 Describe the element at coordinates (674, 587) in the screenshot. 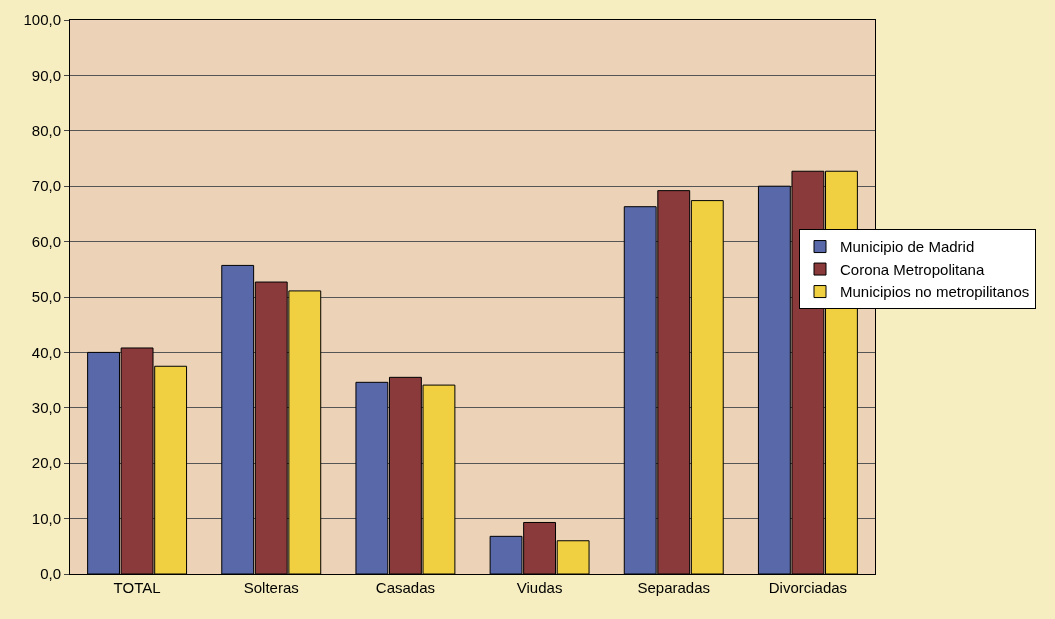

I see `x-tick-label: Separadas` at that location.